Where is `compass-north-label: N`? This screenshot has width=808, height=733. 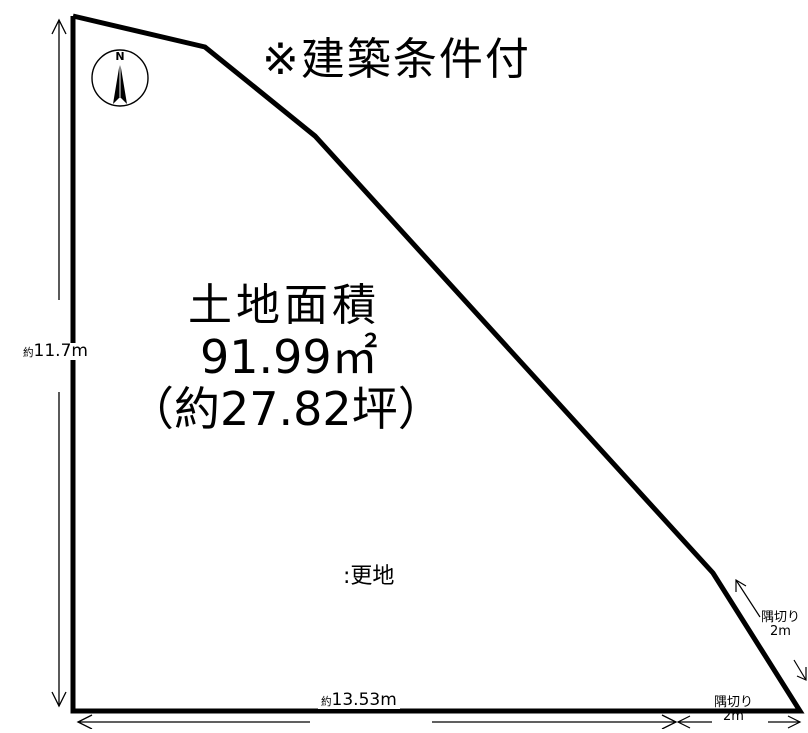
compass-north-label: N is located at coordinates (119, 56).